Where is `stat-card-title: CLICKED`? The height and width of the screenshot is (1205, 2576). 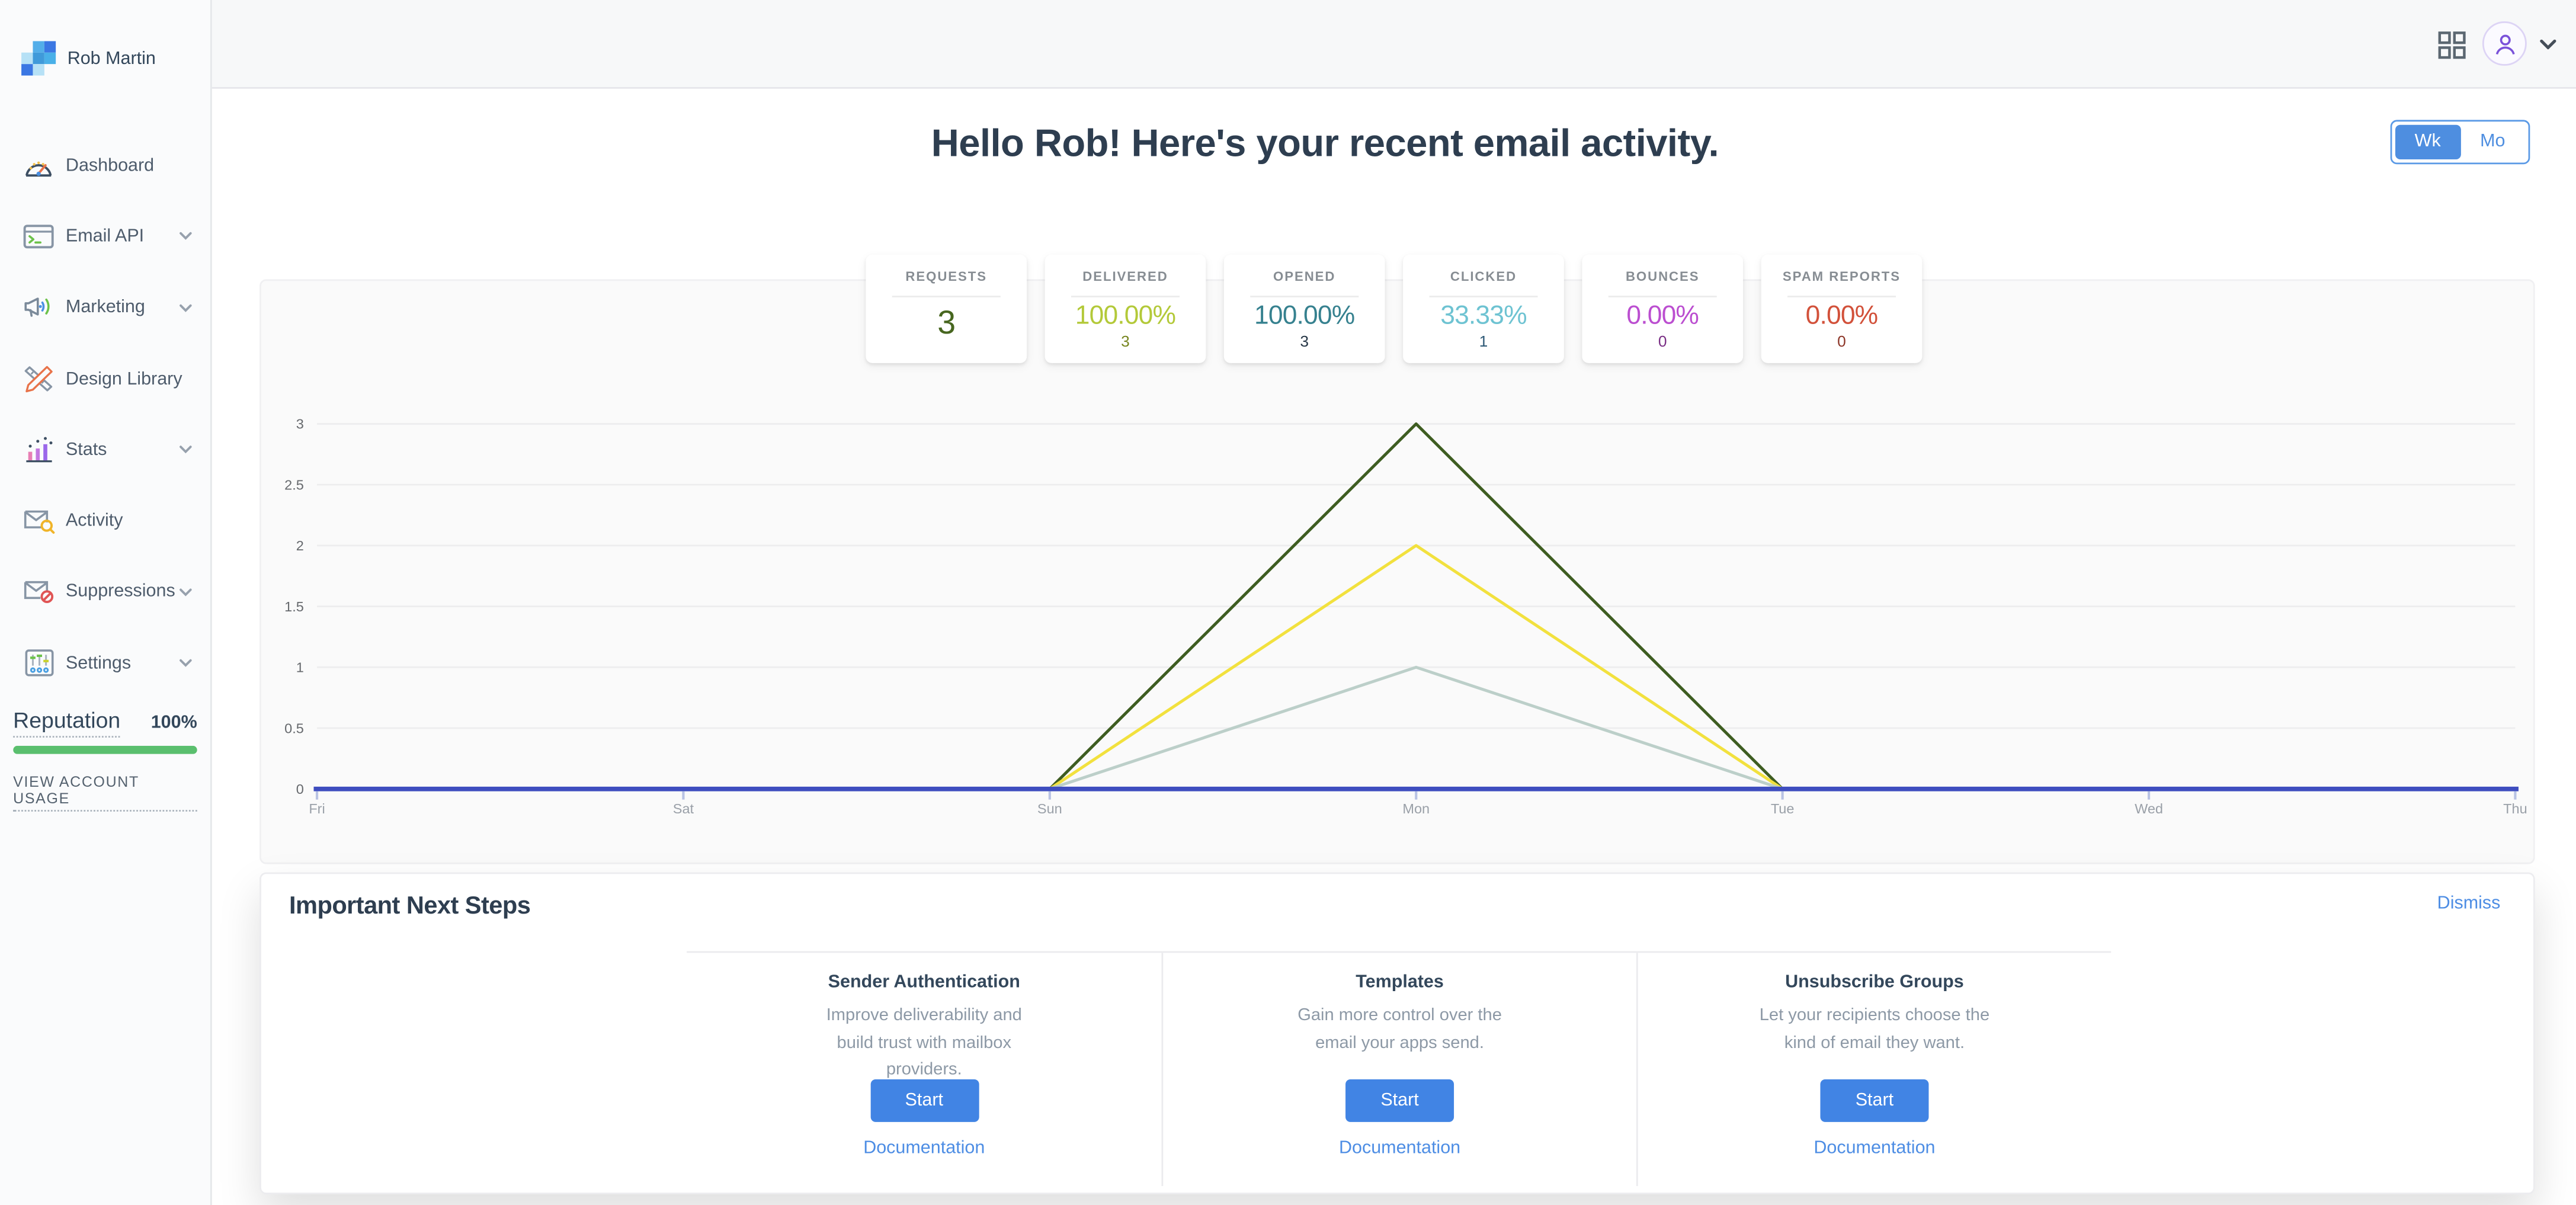
stat-card-title: CLICKED is located at coordinates (1484, 276).